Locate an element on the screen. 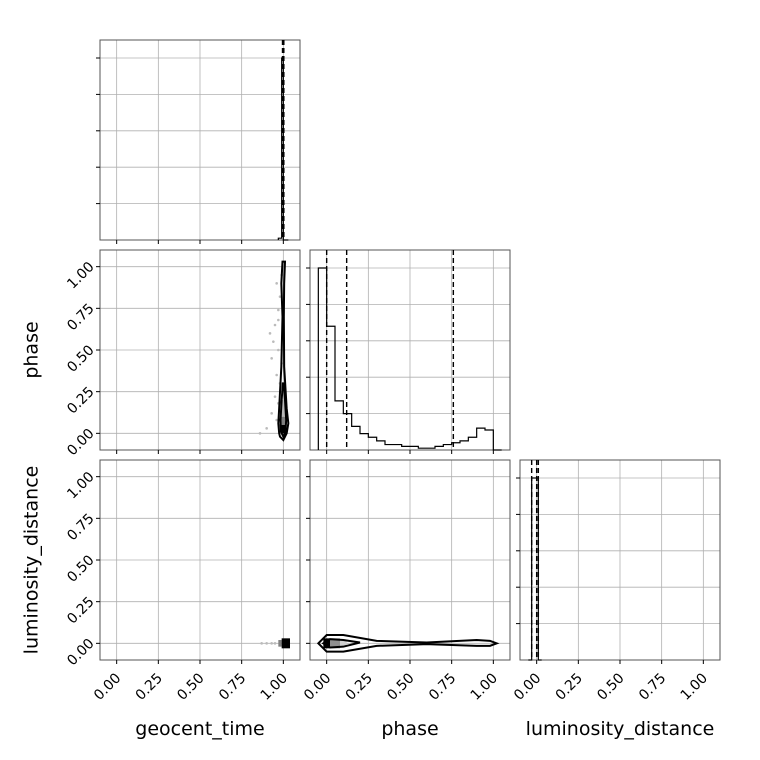 The height and width of the screenshot is (760, 760). panel-geocent_time-vs-luminosity_distance is located at coordinates (275, 643).